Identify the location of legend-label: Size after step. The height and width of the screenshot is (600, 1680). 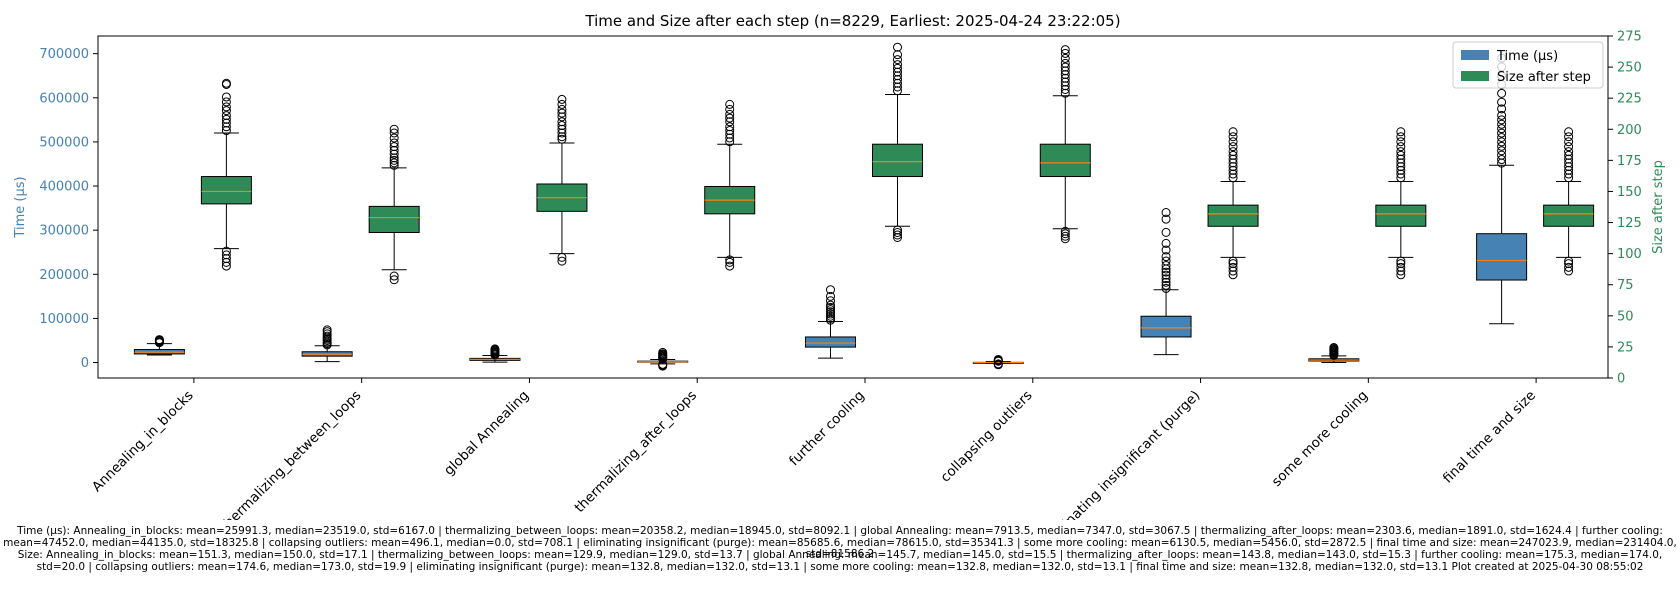
(1544, 77).